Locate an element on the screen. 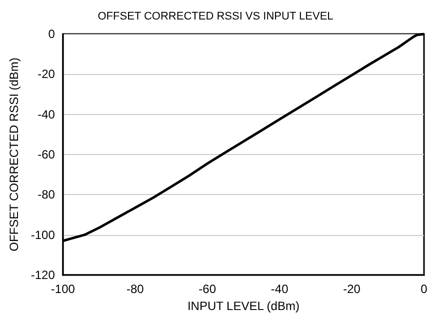  x-tick-label: 0 is located at coordinates (424, 289).